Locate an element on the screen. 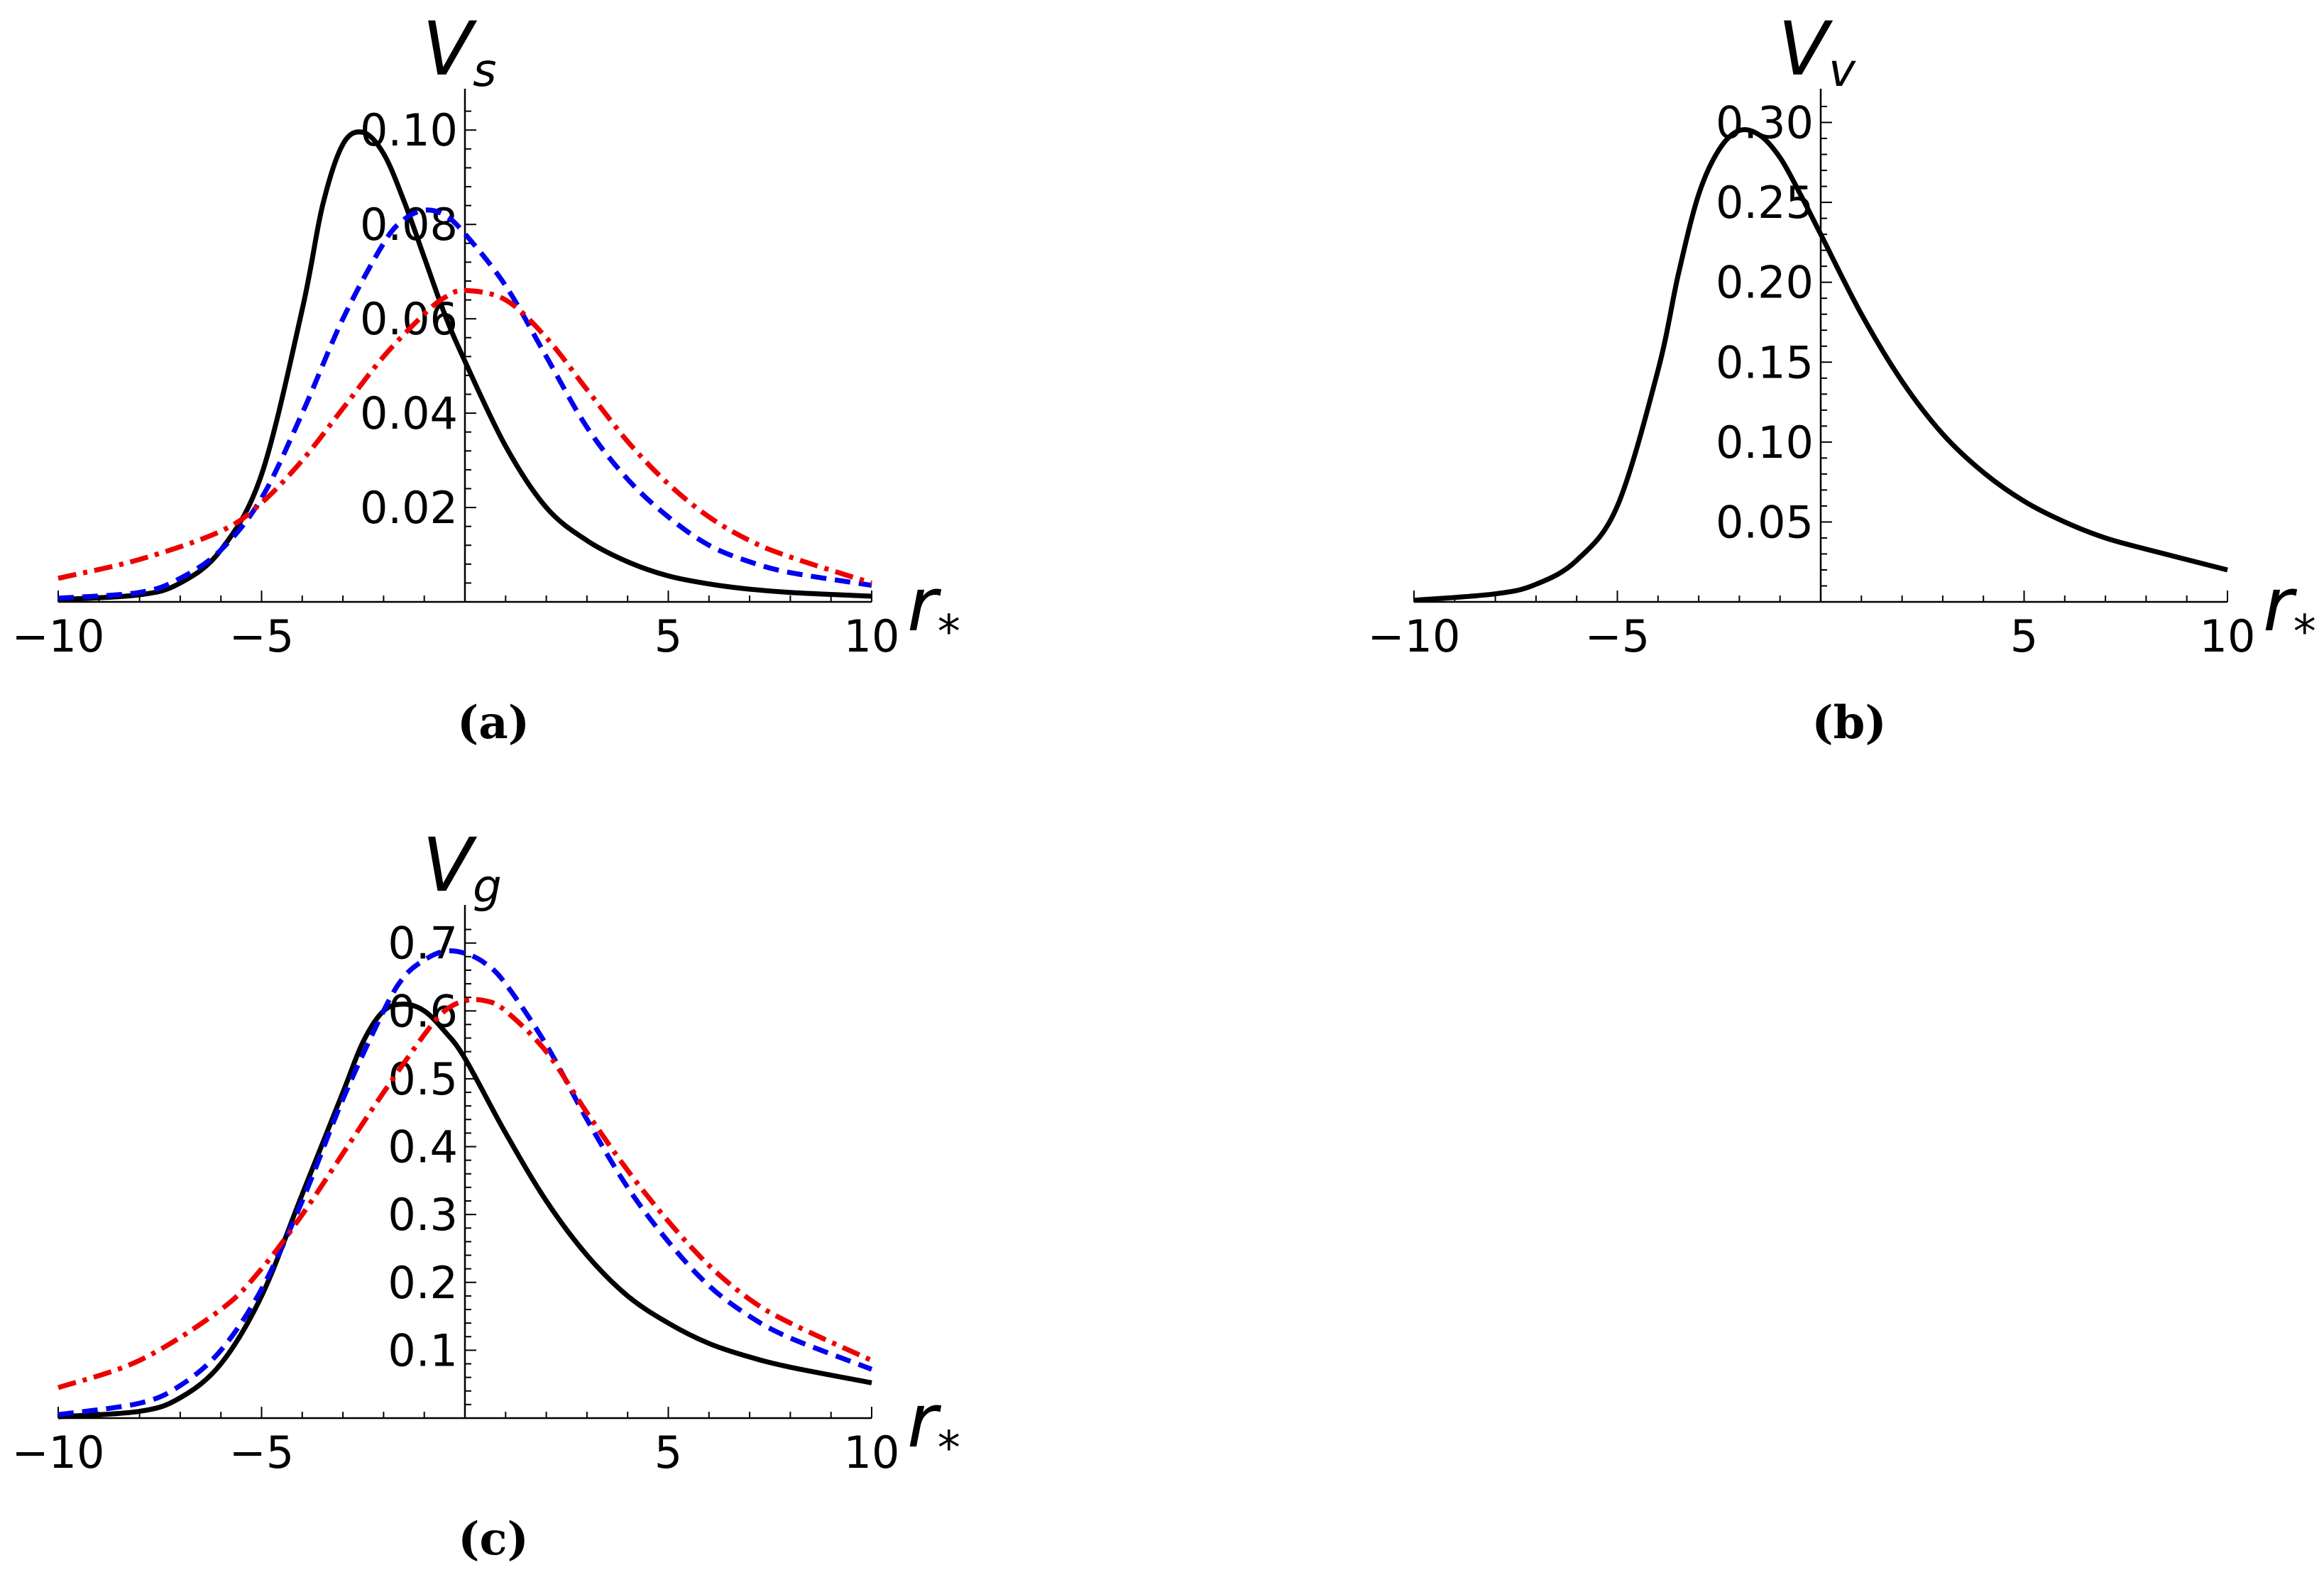 This screenshot has height=1570, width=2324. y-tick-label: 0.15 is located at coordinates (1765, 362).